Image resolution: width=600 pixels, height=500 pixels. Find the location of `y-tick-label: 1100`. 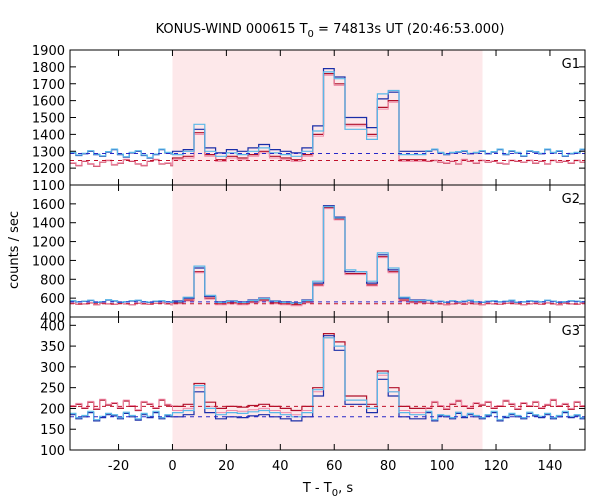

y-tick-label: 1100 is located at coordinates (48, 186).